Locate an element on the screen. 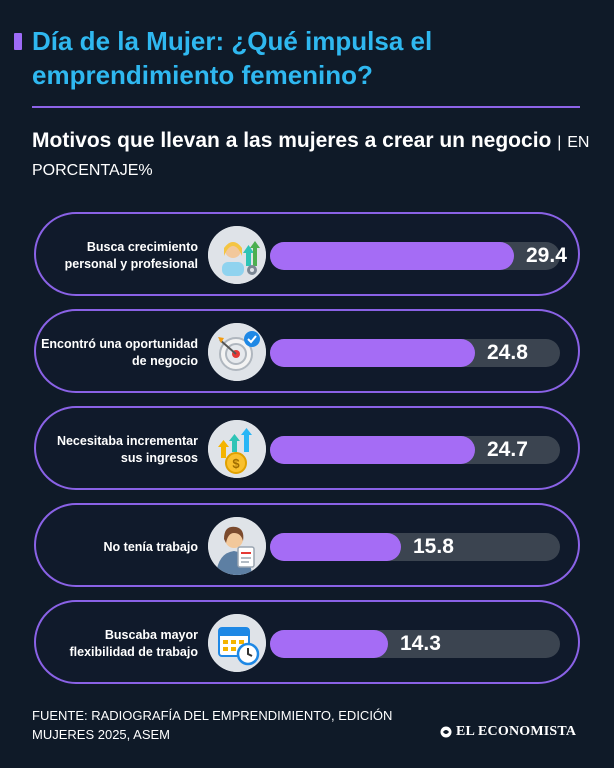 Image resolution: width=614 pixels, height=768 pixels. target-check-icon is located at coordinates (237, 352).